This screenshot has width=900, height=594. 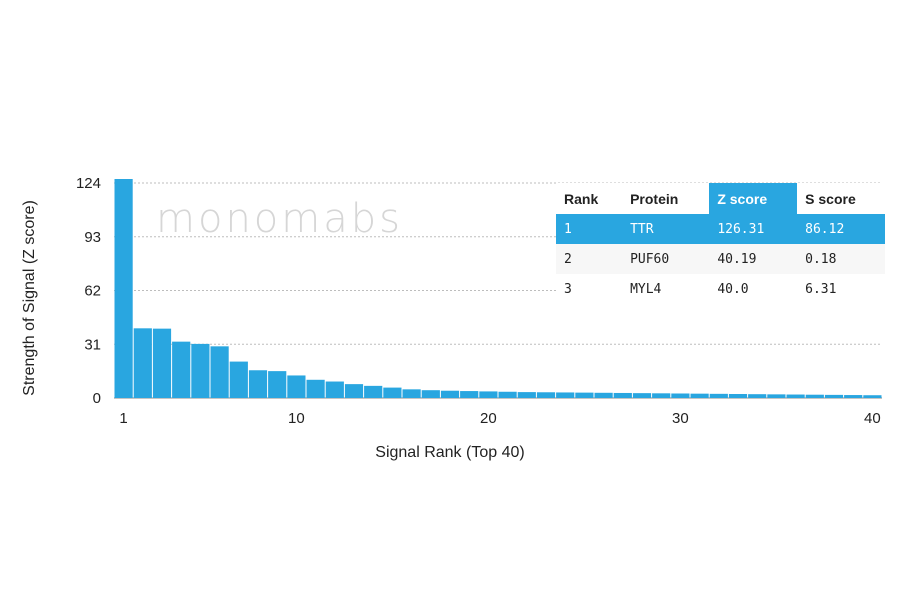 I want to click on cell-z-score: 126.31, so click(x=753, y=229).